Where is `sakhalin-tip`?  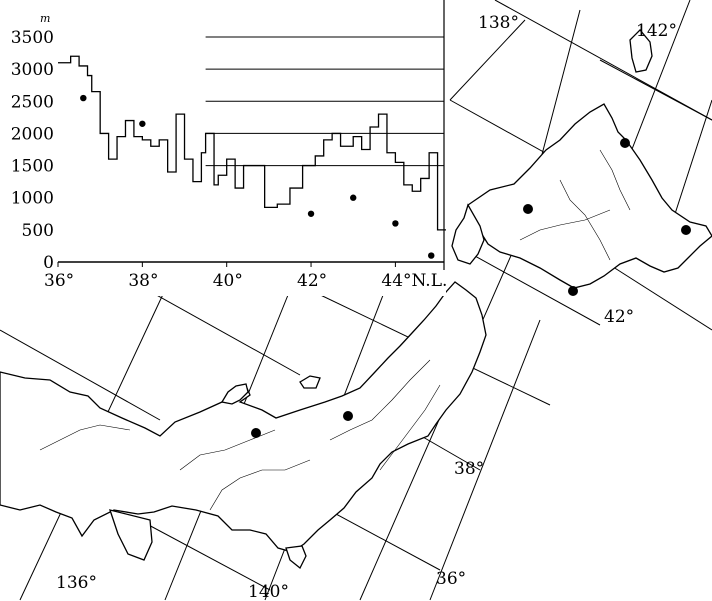 sakhalin-tip is located at coordinates (641, 51).